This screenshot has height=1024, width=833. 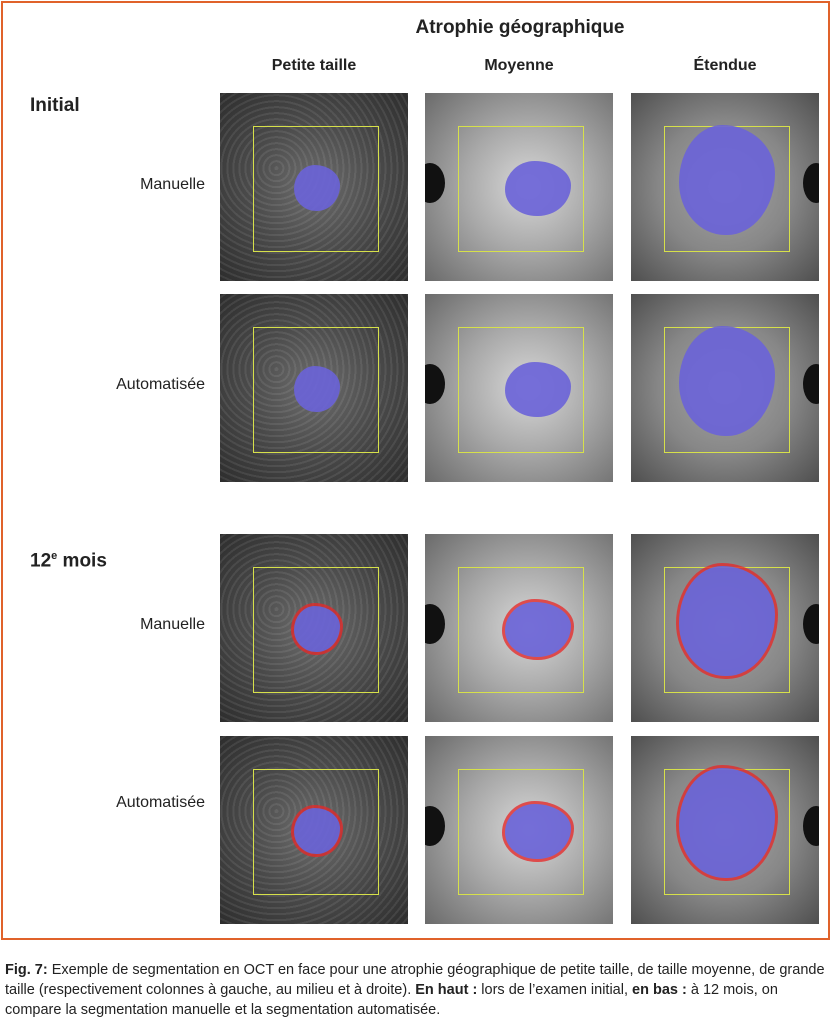 I want to click on column-header-large: Étendue, so click(x=725, y=65).